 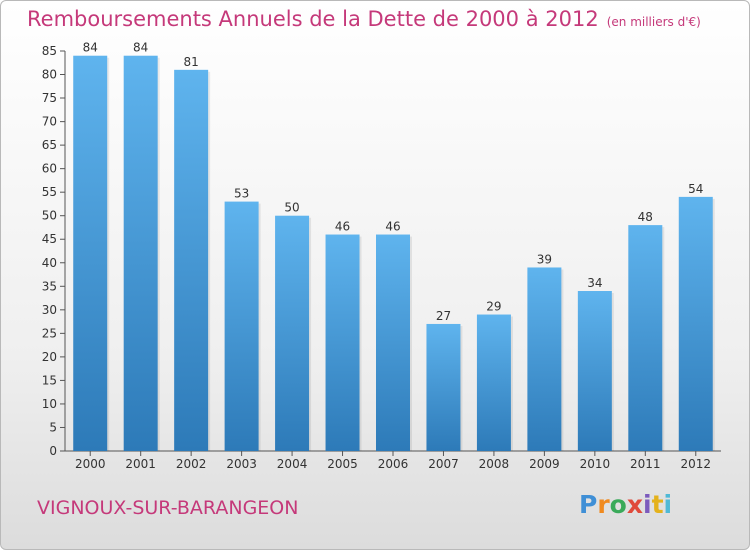 What do you see at coordinates (493, 307) in the screenshot?
I see `data-label: 29` at bounding box center [493, 307].